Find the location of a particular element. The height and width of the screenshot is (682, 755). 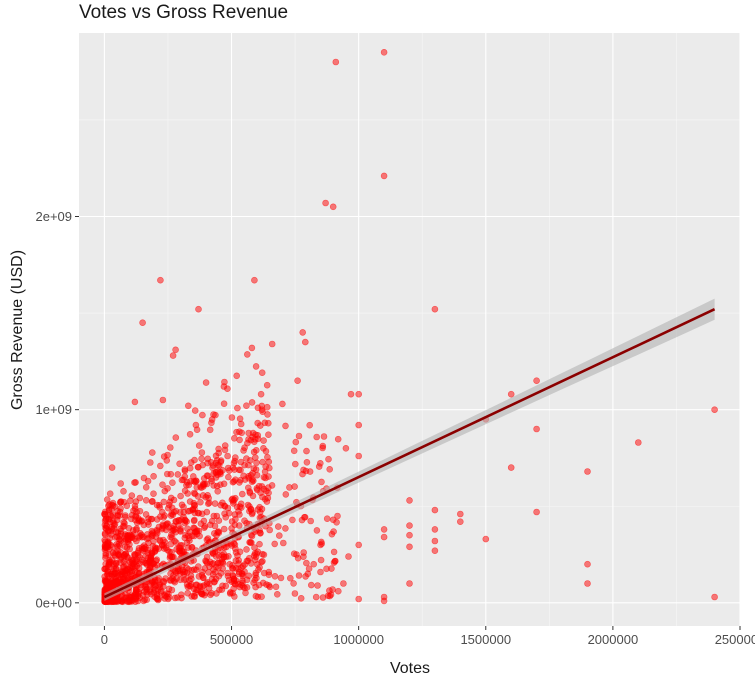

x-axis-title: Votes is located at coordinates (410, 668).